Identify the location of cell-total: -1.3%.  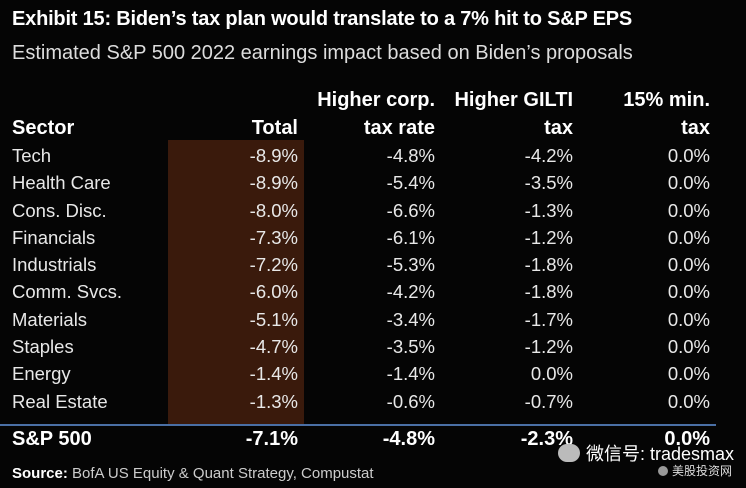
(273, 401).